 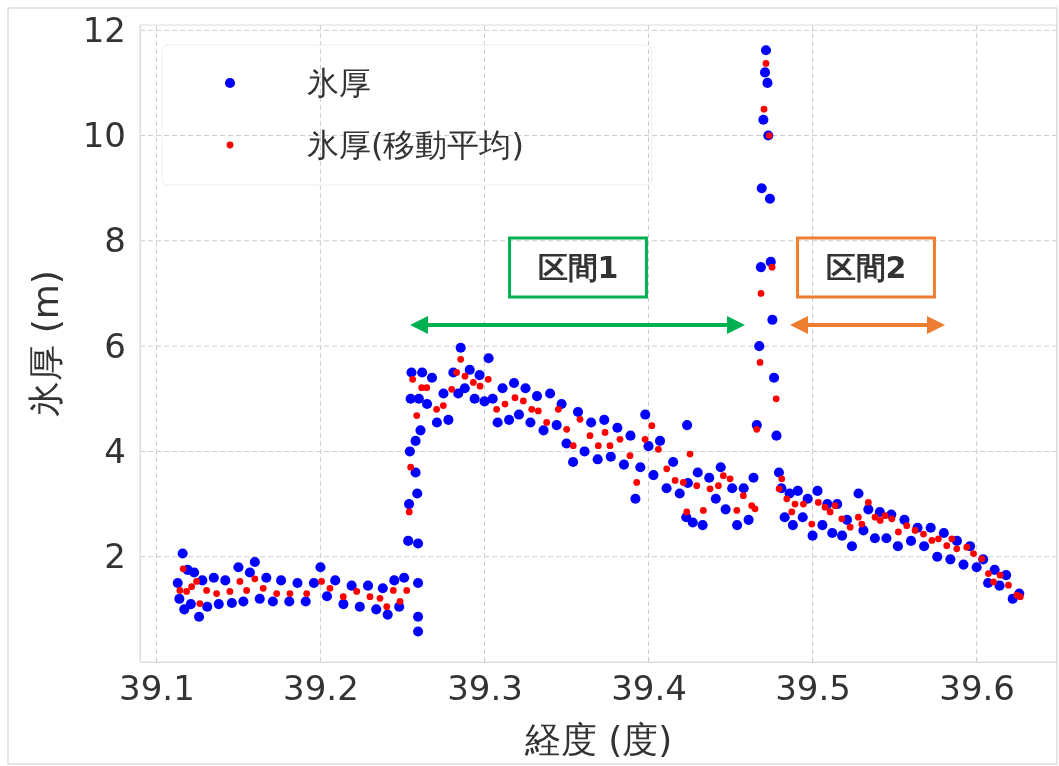 I want to click on x-tick-label: 39.4, so click(x=649, y=688).